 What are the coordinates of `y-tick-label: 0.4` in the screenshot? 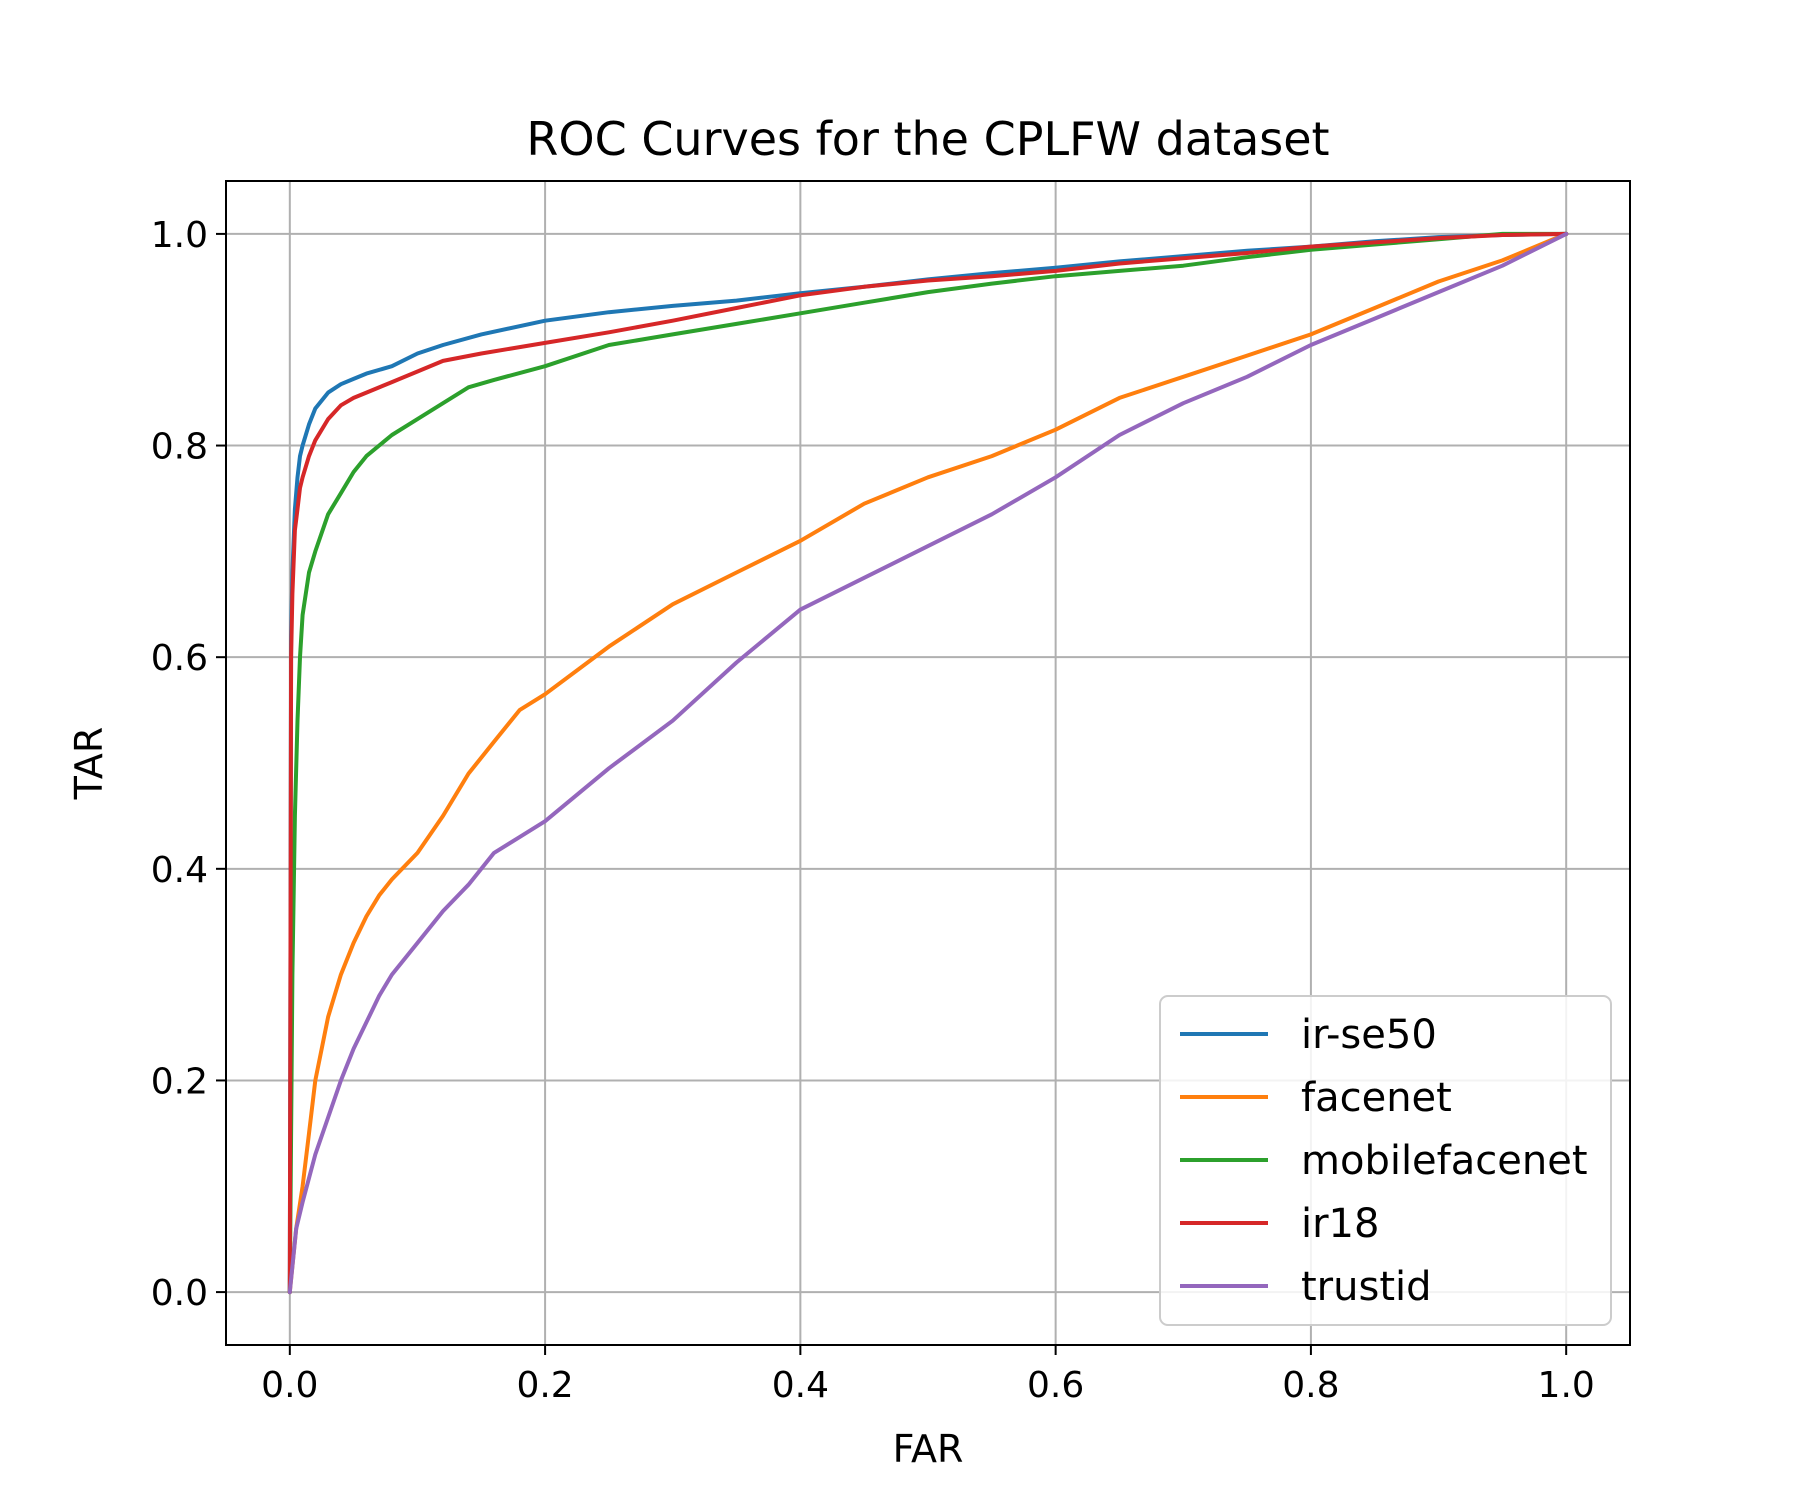 It's located at (179, 870).